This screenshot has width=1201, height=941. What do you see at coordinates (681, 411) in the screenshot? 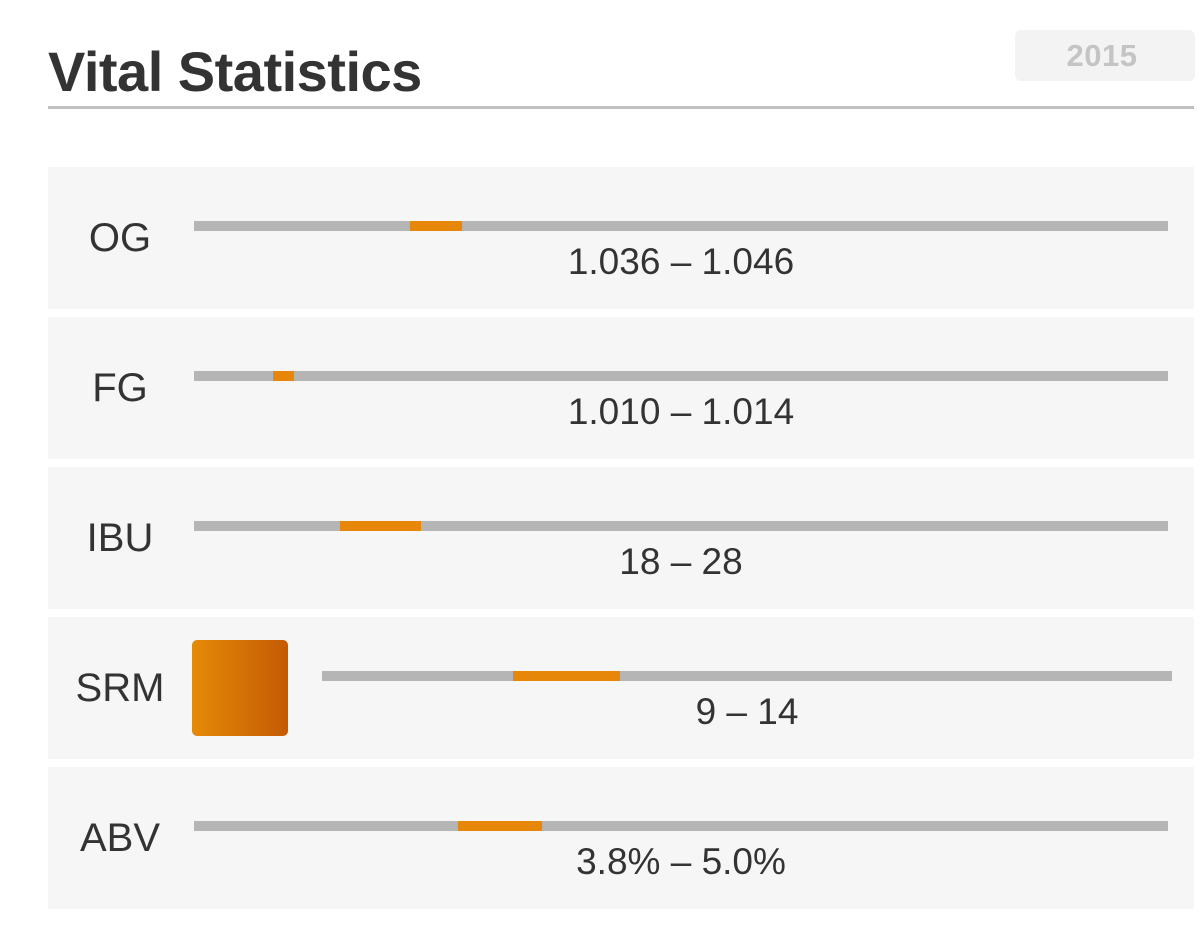
I see `fg-range-text: 1.010 – 1.014` at bounding box center [681, 411].